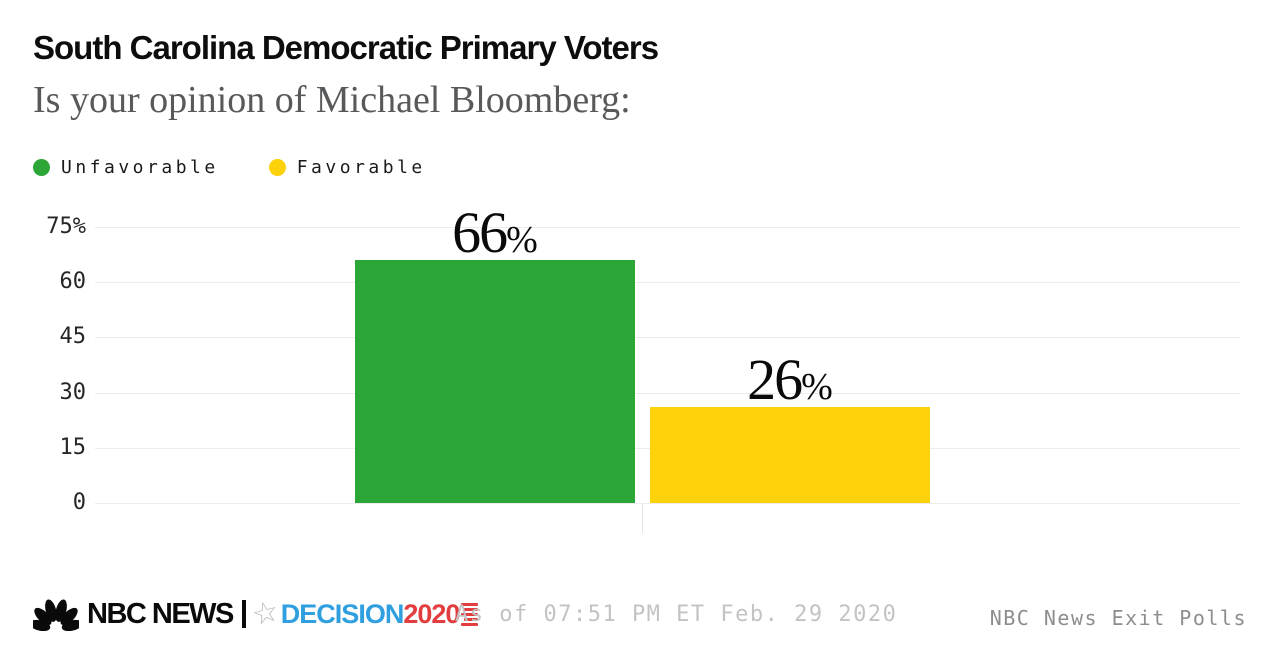 Image resolution: width=1280 pixels, height=672 pixels. Describe the element at coordinates (790, 380) in the screenshot. I see `value-label-favorable: 26%` at that location.